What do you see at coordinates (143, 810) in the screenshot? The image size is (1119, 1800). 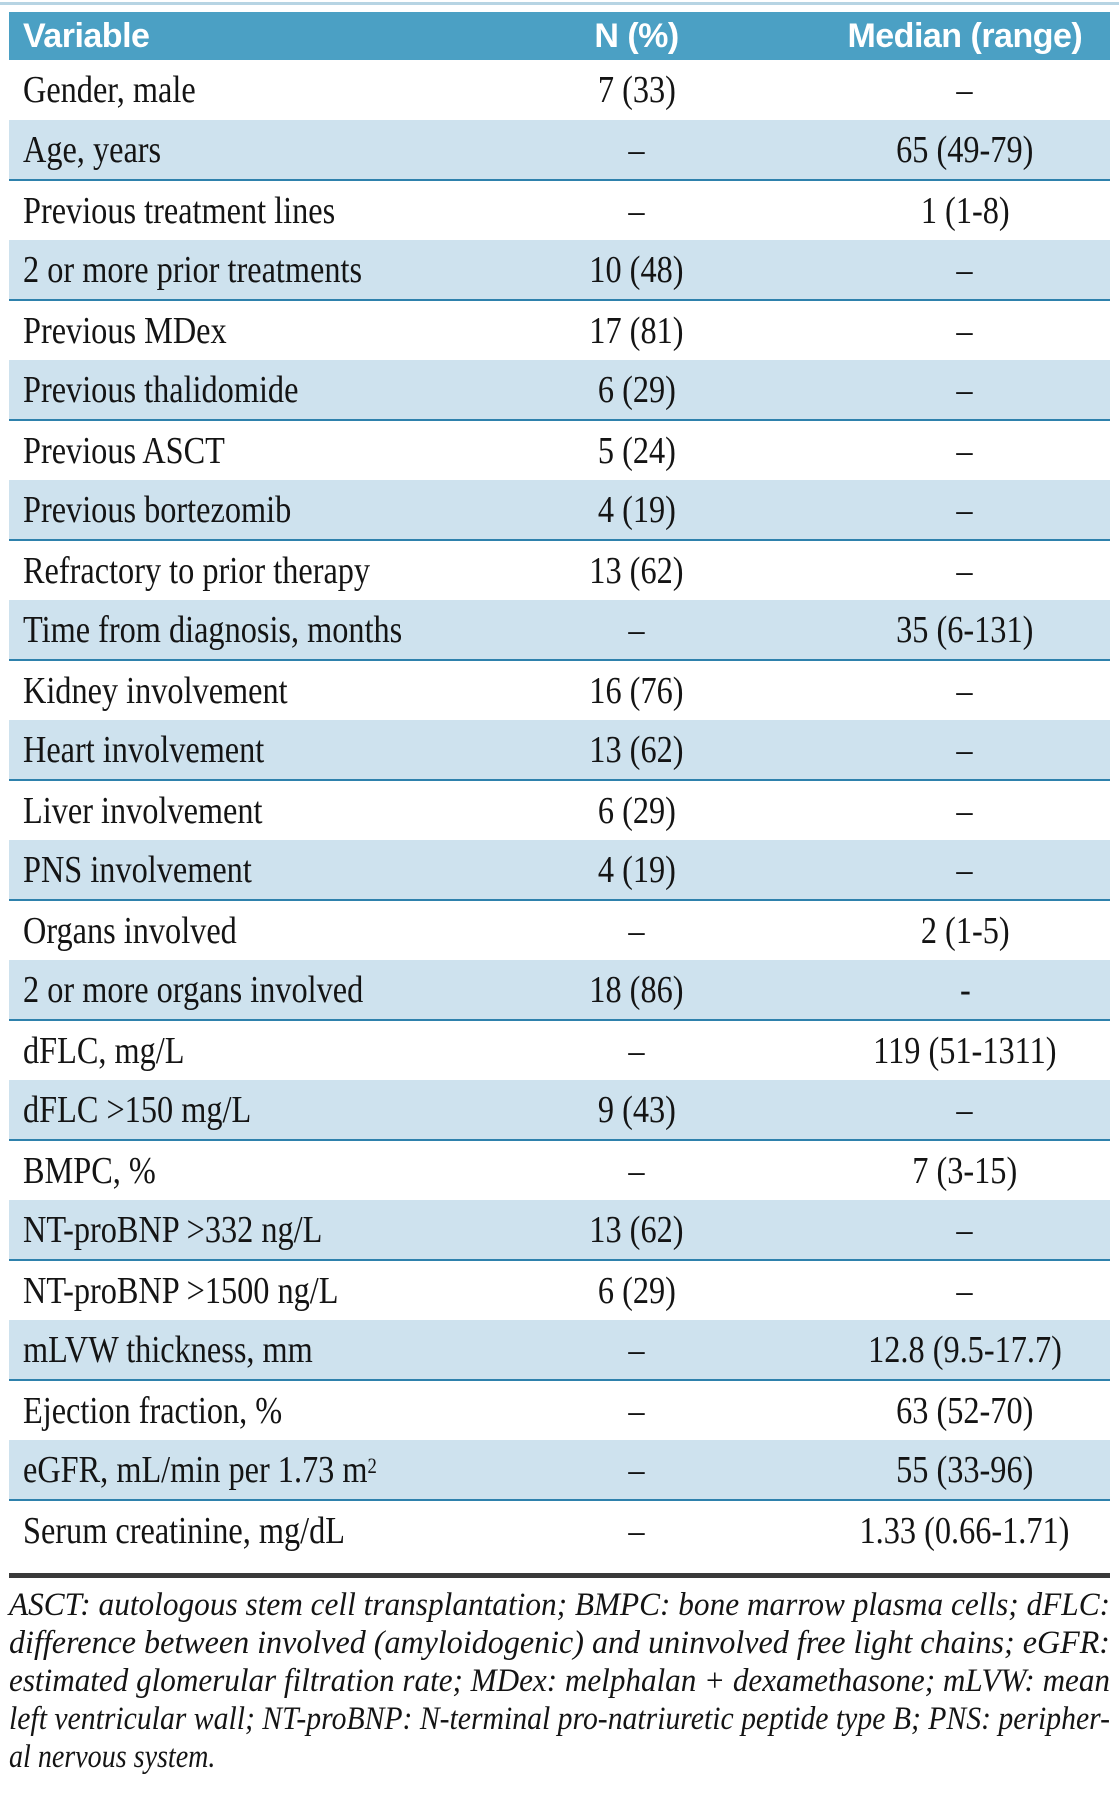 I see `variable-cell: Liver involvement` at bounding box center [143, 810].